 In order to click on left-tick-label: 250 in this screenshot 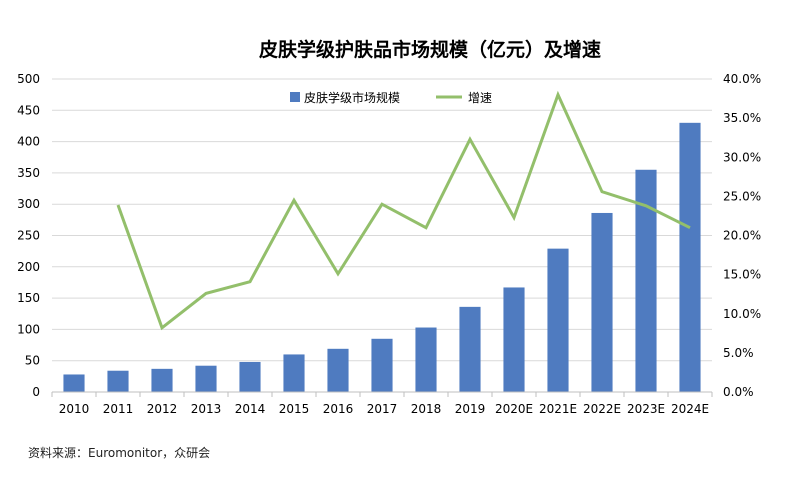, I will do `click(28, 236)`.